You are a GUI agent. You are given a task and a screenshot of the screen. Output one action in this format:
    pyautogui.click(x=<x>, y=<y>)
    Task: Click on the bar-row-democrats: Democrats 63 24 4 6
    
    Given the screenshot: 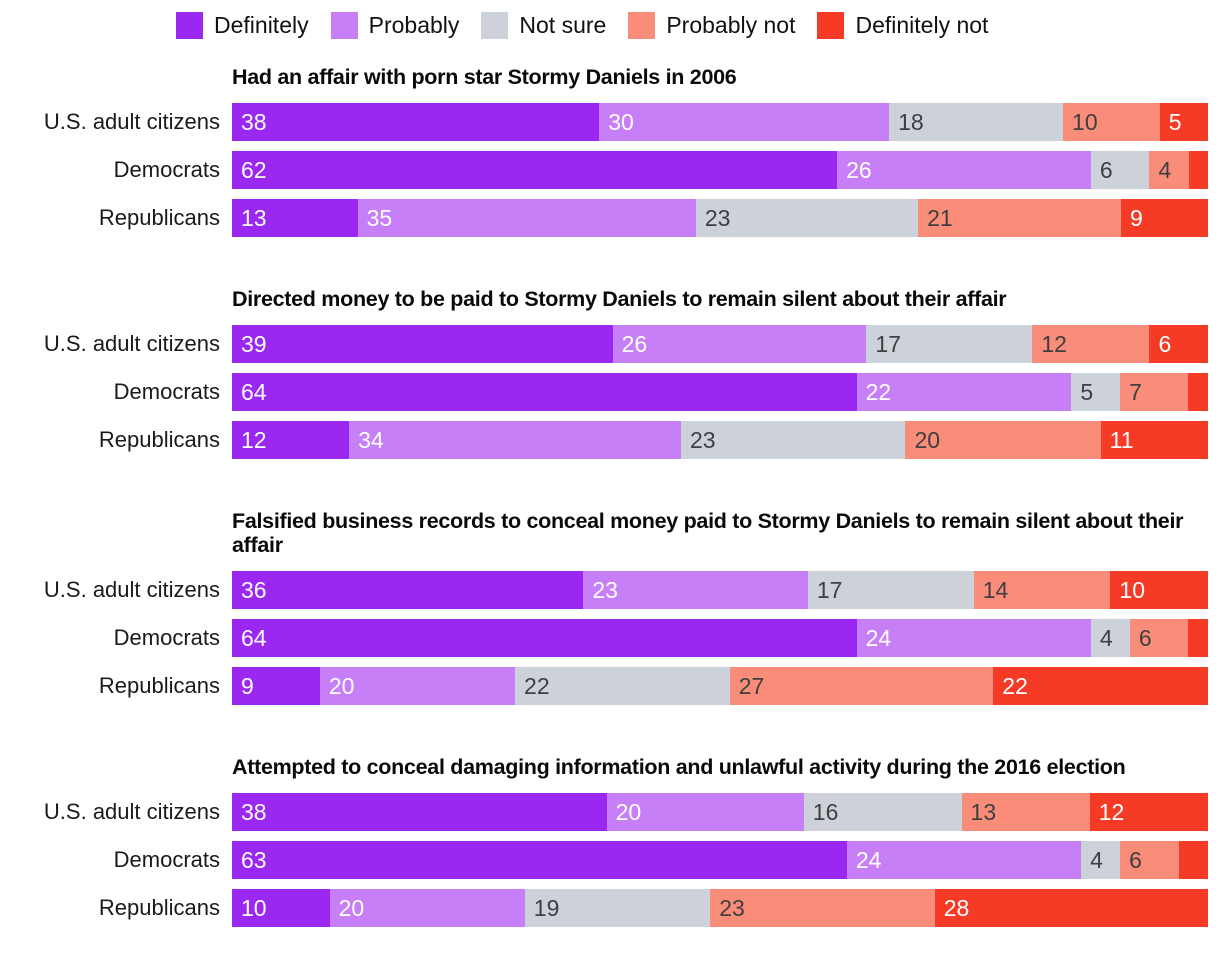 What is the action you would take?
    pyautogui.click(x=610, y=860)
    